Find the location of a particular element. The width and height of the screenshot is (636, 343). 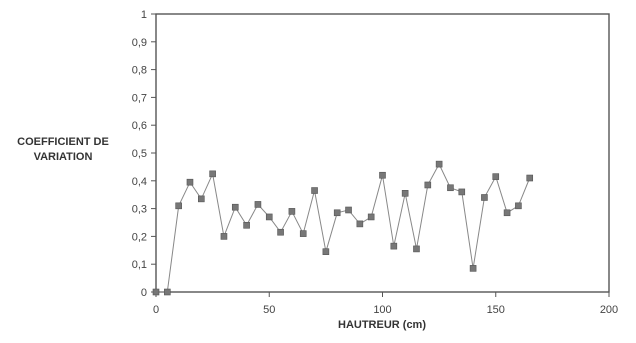

x-tick-label: 100 is located at coordinates (382, 310).